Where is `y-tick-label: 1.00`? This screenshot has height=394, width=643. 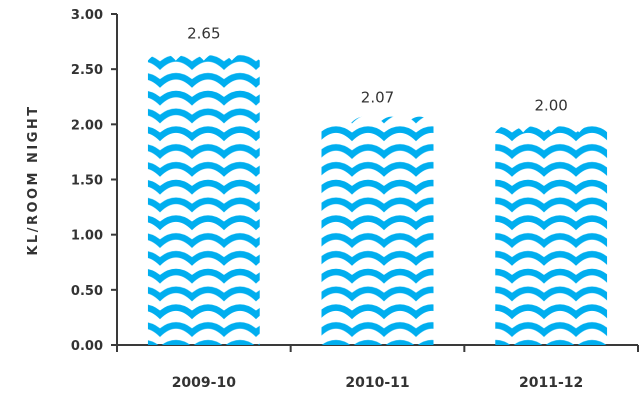
y-tick-label: 1.00 is located at coordinates (87, 236).